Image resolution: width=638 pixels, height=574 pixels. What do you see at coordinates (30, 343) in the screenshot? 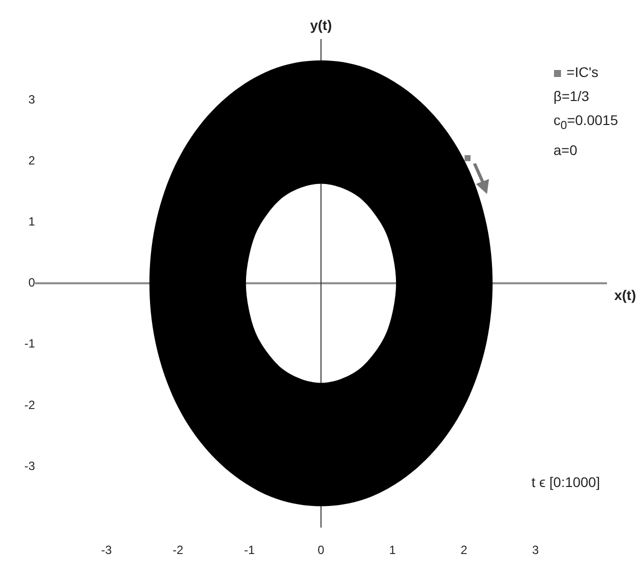
I see `y-tick-label: -1` at bounding box center [30, 343].